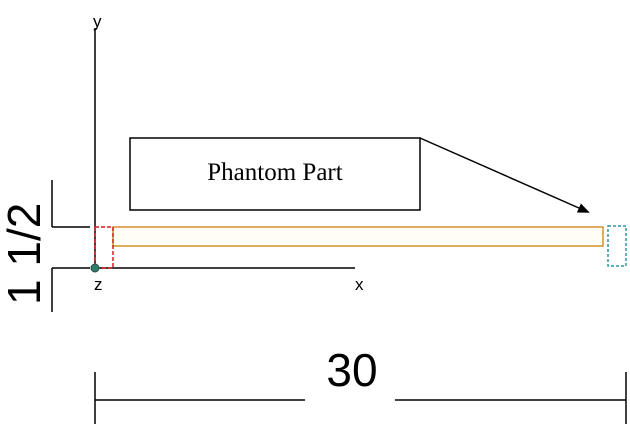  I want to click on callout-label: Phantom Part, so click(274, 172).